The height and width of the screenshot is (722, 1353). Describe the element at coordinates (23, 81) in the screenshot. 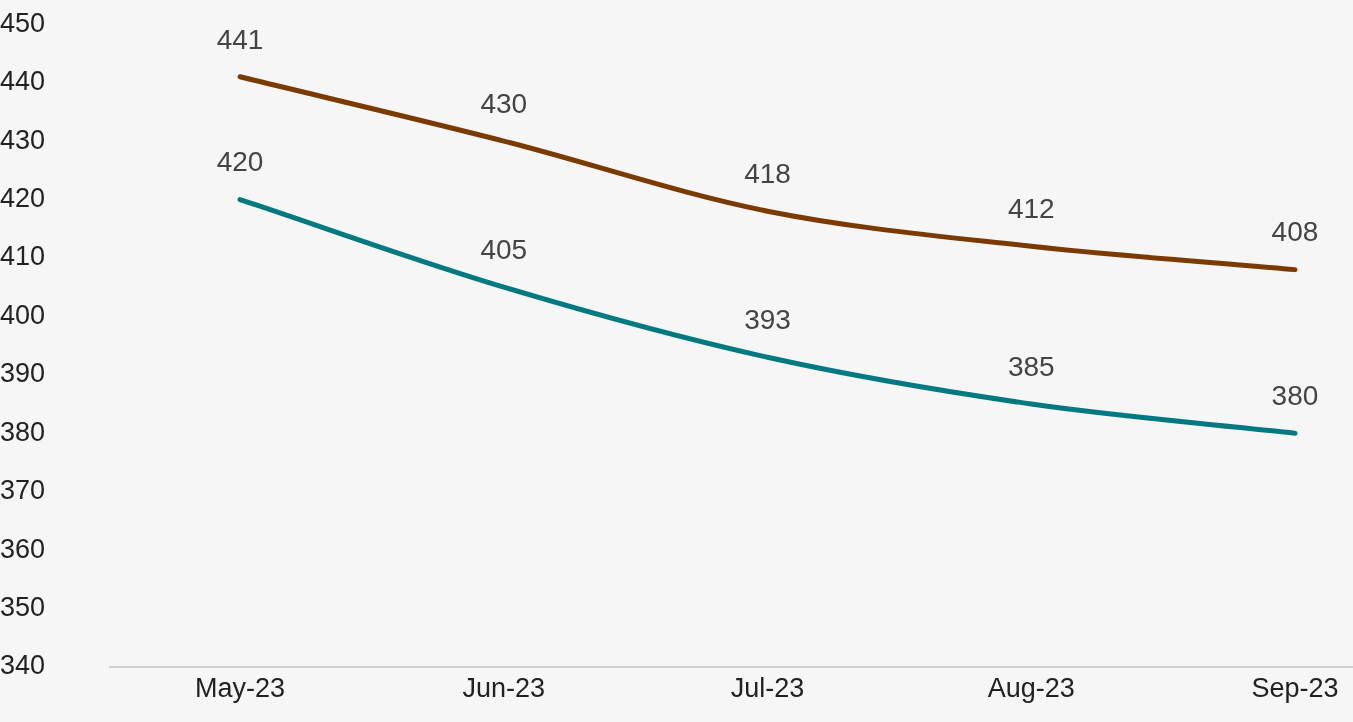

I see `y-tick-label: 440` at that location.